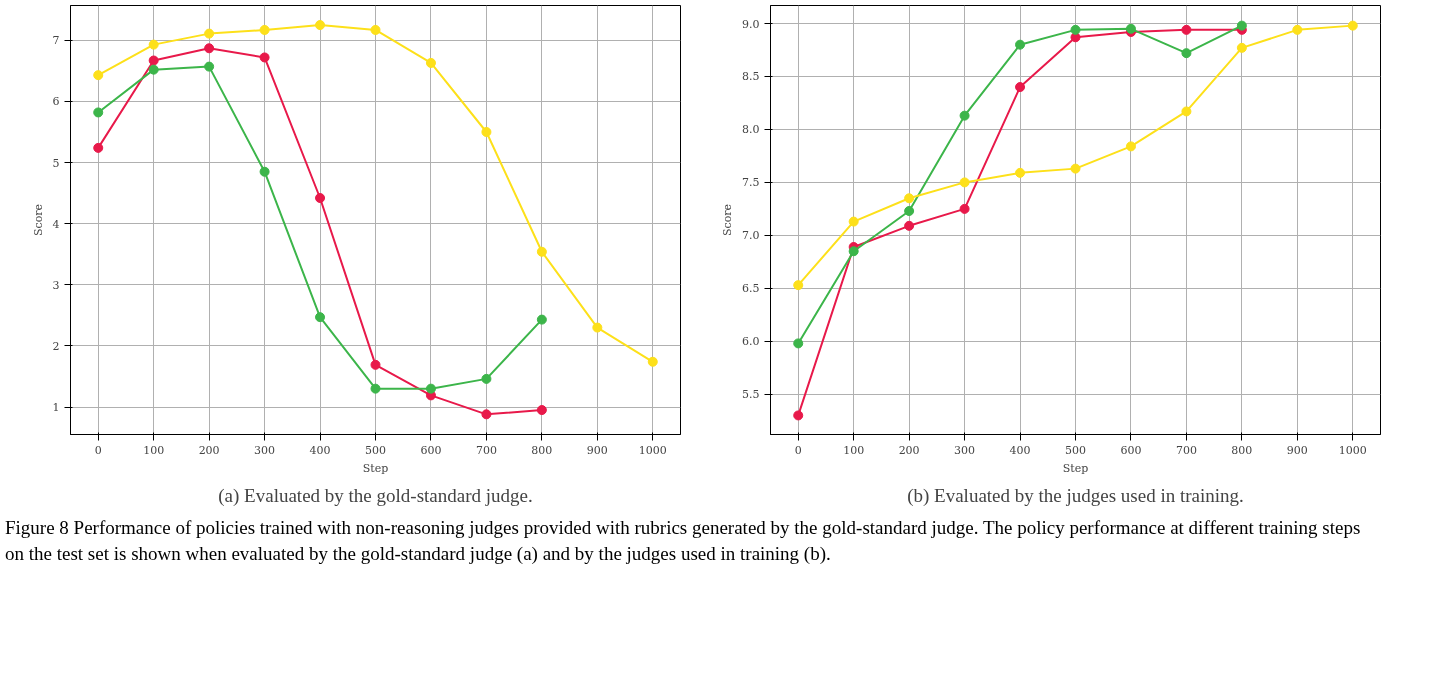 This screenshot has height=697, width=1442. What do you see at coordinates (56, 285) in the screenshot?
I see `y-tick-label: 3` at bounding box center [56, 285].